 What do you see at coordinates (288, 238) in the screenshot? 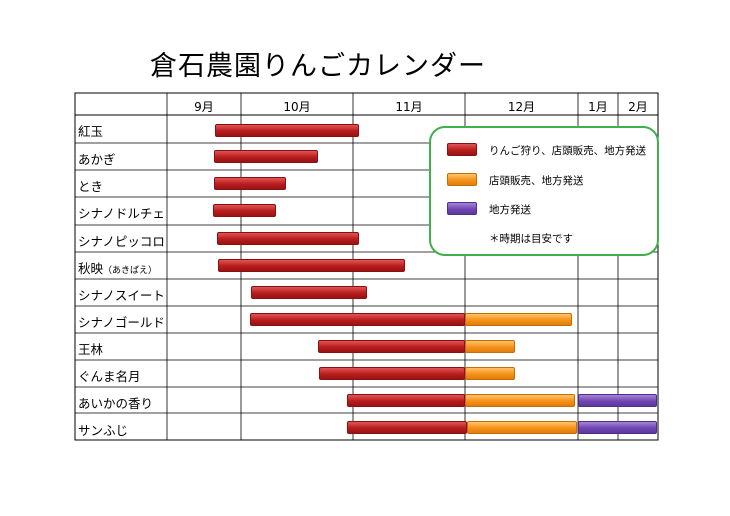
I see `bar-picking-shinano-piccolo` at bounding box center [288, 238].